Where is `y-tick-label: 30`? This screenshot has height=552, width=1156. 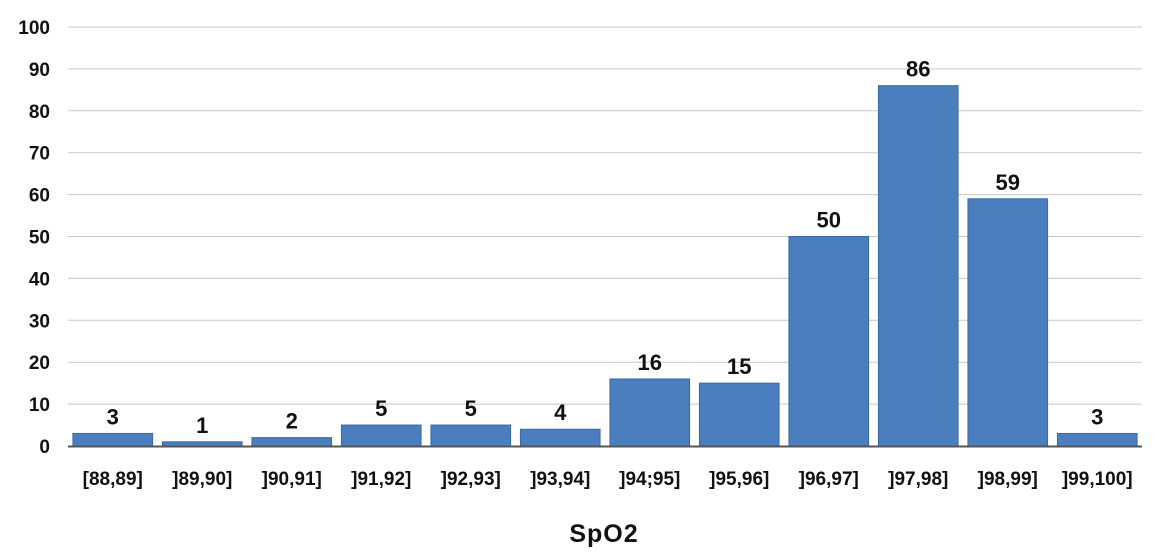 y-tick-label: 30 is located at coordinates (39, 321).